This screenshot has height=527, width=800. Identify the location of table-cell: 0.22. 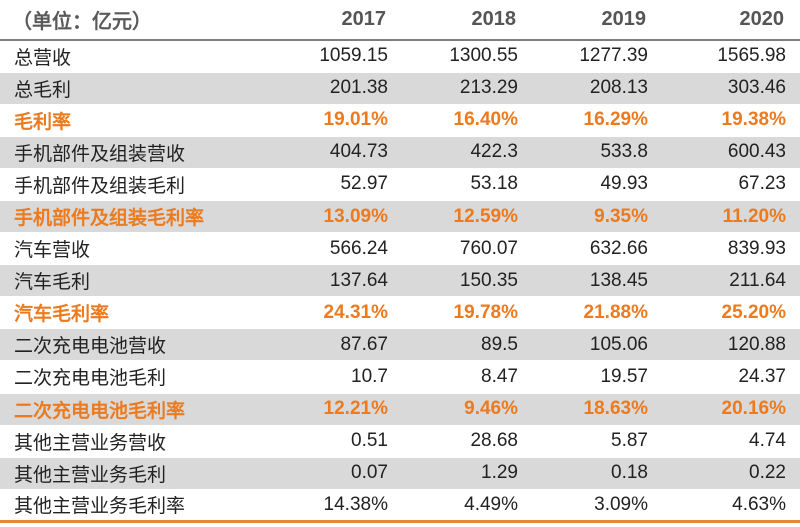
(731, 473).